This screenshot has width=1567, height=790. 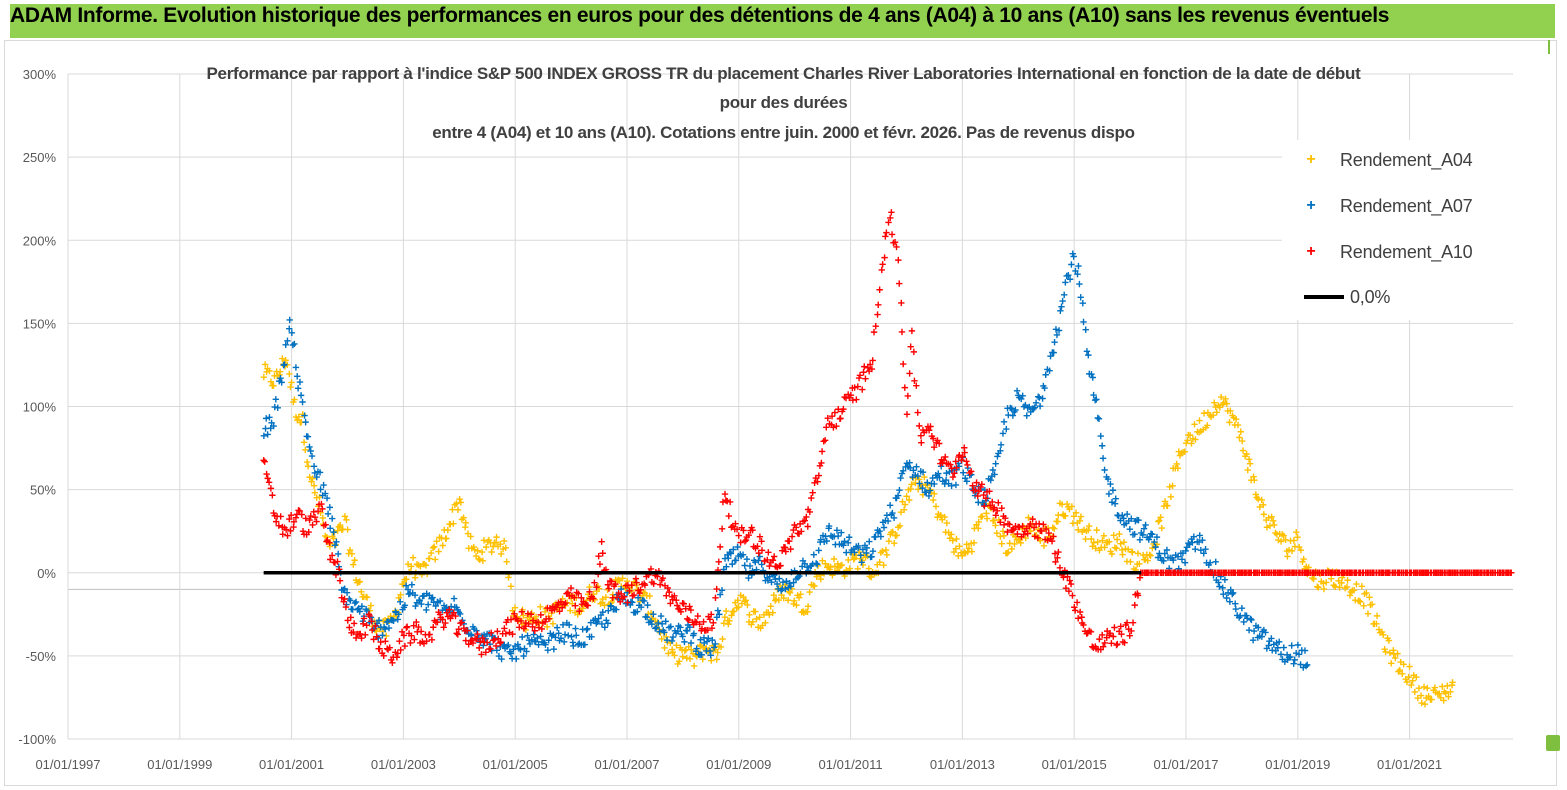 I want to click on legend-item-a10: + Rendement_A10, so click(x=1377, y=252).